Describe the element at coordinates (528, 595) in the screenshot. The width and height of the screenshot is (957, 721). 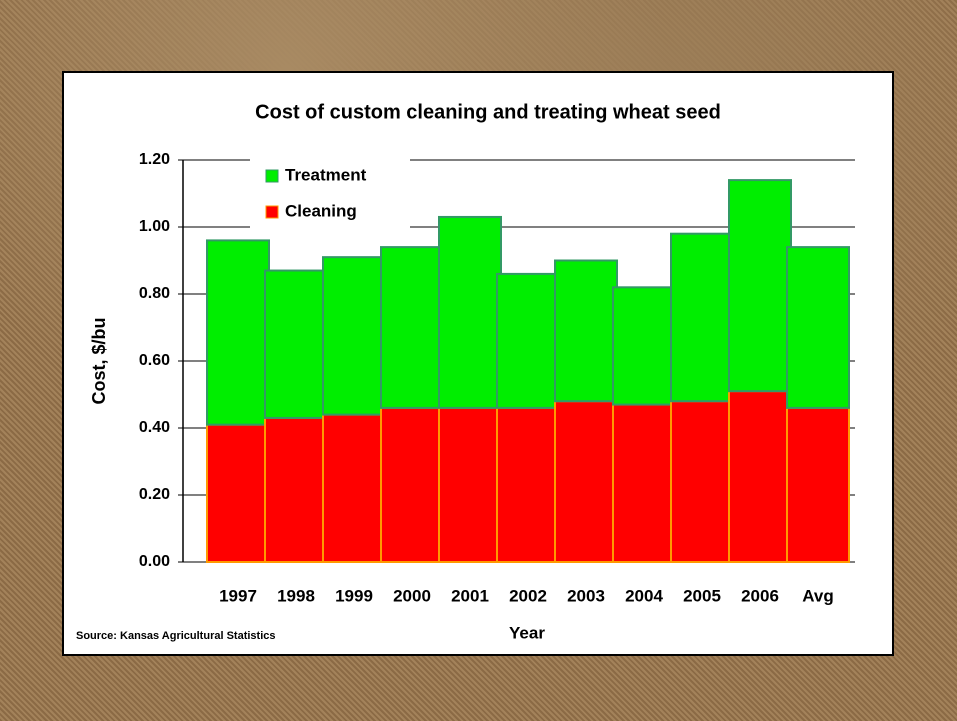
I see `x-tick-label: 2002` at that location.